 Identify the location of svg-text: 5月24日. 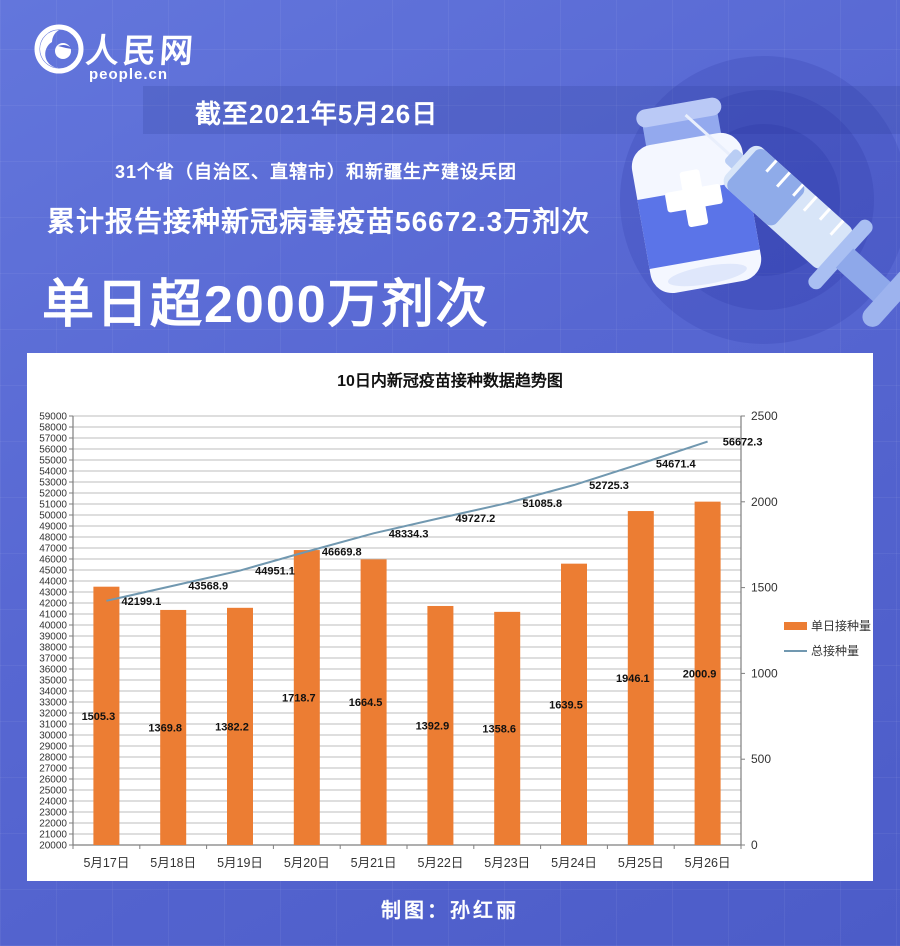
(574, 863).